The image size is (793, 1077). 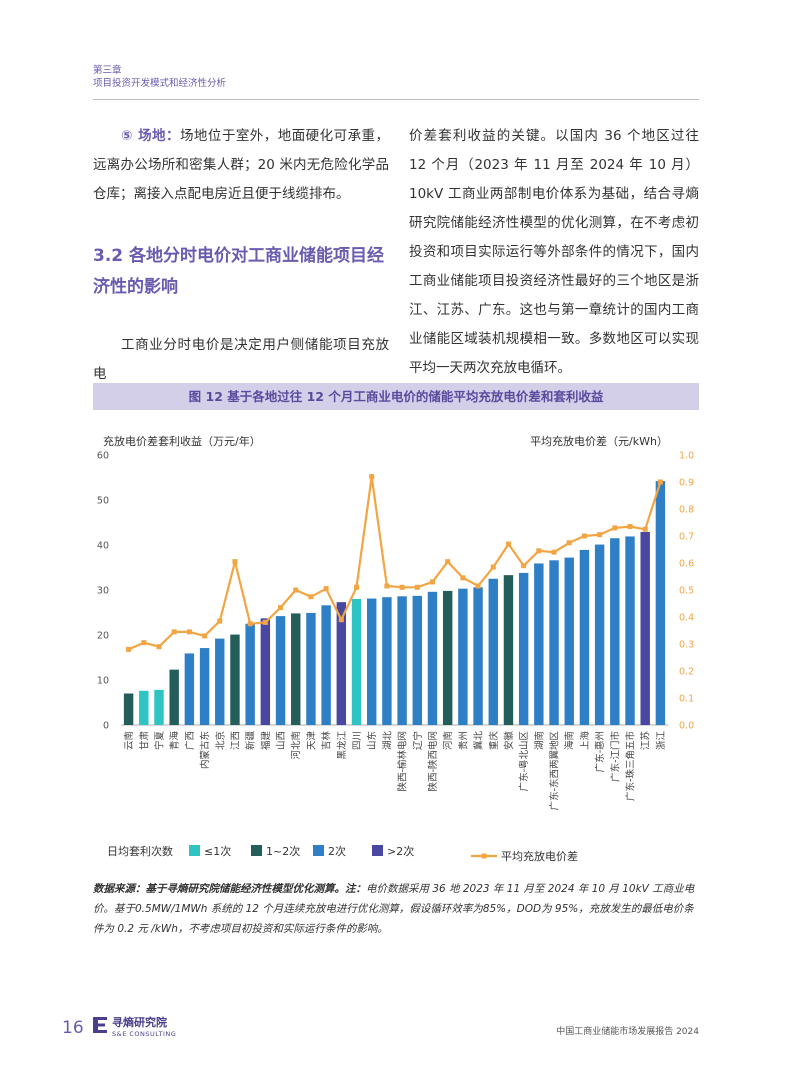 What do you see at coordinates (686, 591) in the screenshot?
I see `right-tick-label: 0.5` at bounding box center [686, 591].